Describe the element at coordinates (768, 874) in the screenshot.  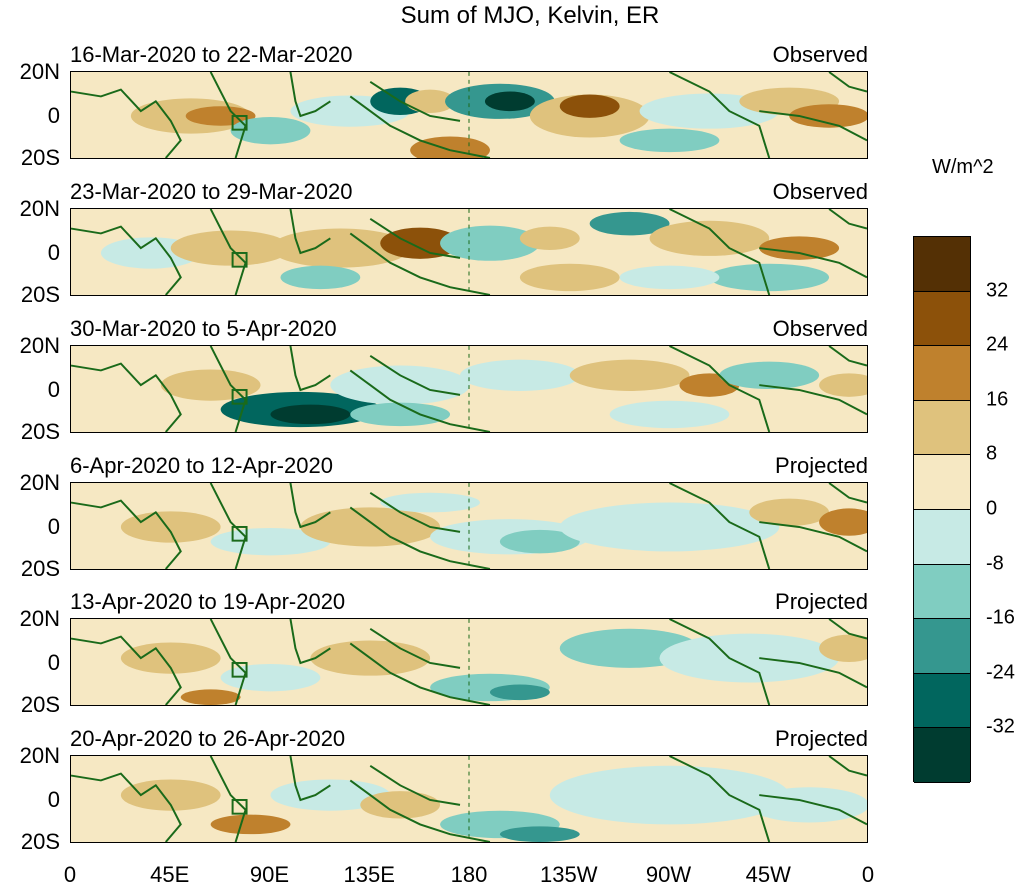
I see `longitude-label: 45W` at that location.